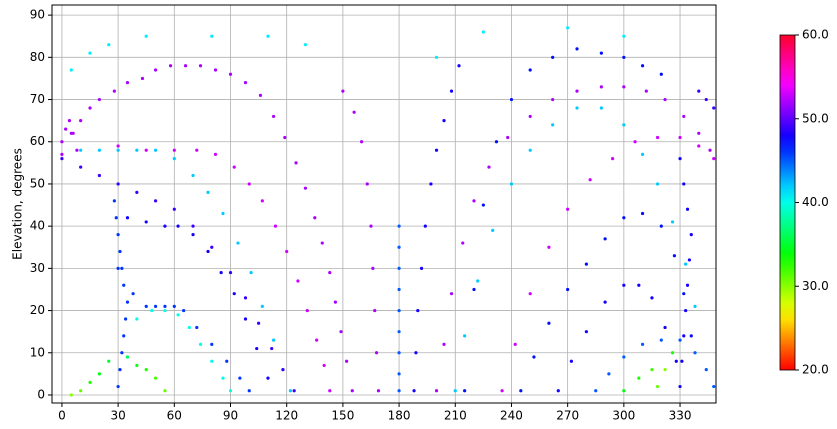 This screenshot has height=429, width=837. Describe the element at coordinates (511, 416) in the screenshot. I see `x-tick-label: 240` at that location.